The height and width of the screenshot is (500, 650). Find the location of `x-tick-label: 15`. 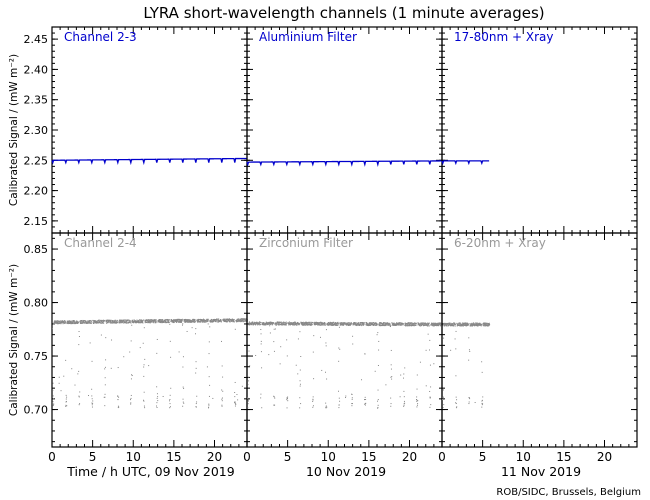

x-tick-label: 15 is located at coordinates (563, 457).